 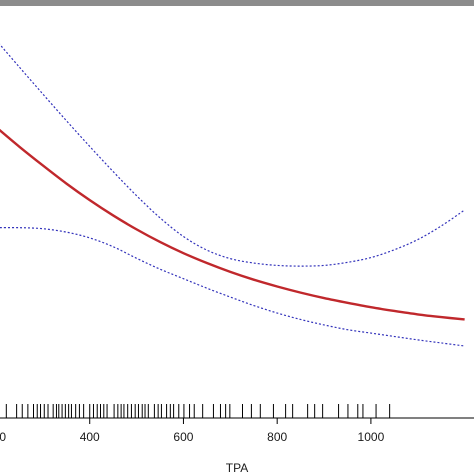 What do you see at coordinates (277, 437) in the screenshot?
I see `x-tick-label: 800` at bounding box center [277, 437].